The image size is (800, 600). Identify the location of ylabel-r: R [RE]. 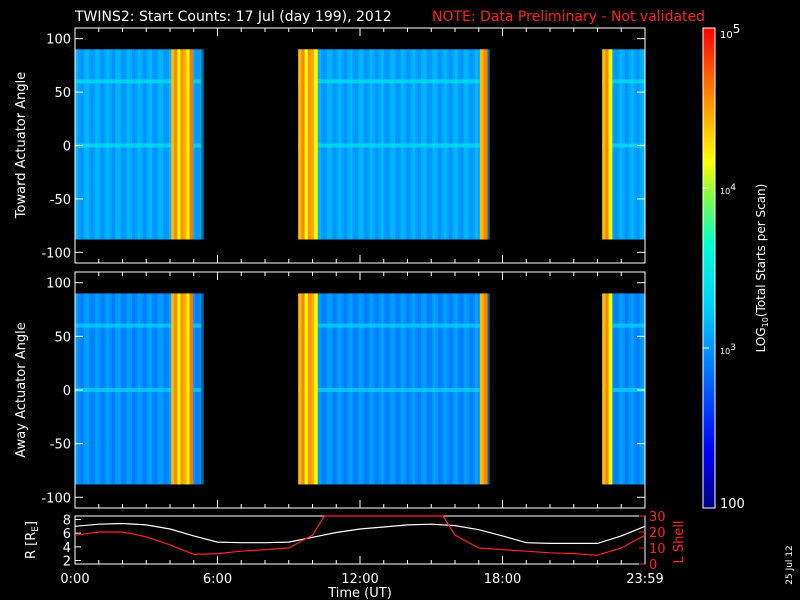
(32, 540).